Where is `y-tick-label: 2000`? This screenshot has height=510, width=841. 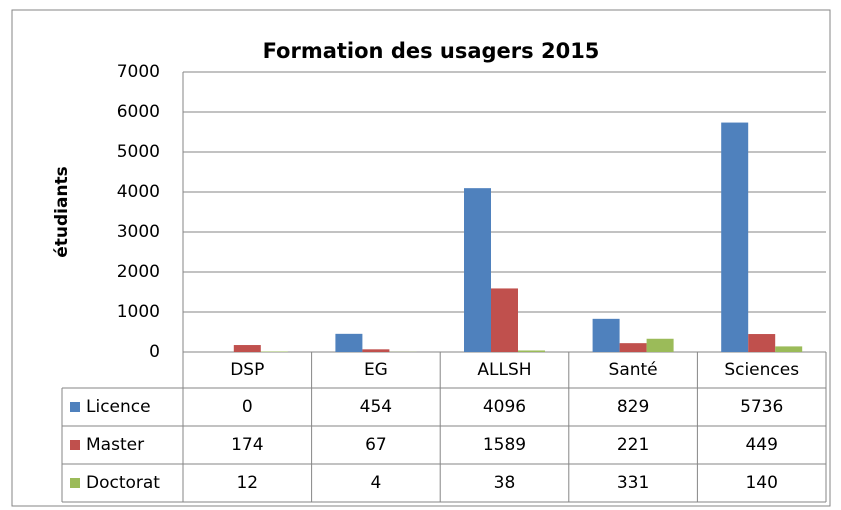 y-tick-label: 2000 is located at coordinates (138, 272).